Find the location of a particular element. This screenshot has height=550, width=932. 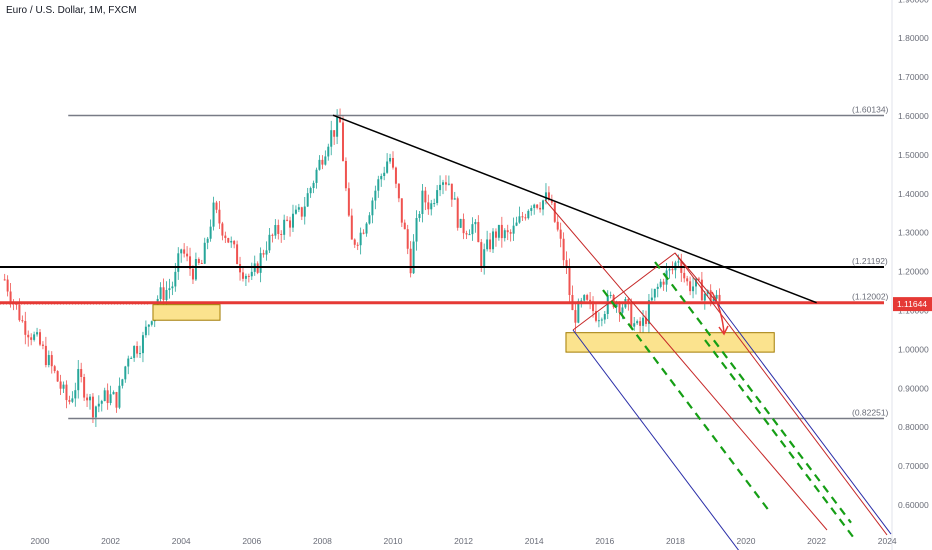

y-tick-label: 1.50000 is located at coordinates (913, 155).